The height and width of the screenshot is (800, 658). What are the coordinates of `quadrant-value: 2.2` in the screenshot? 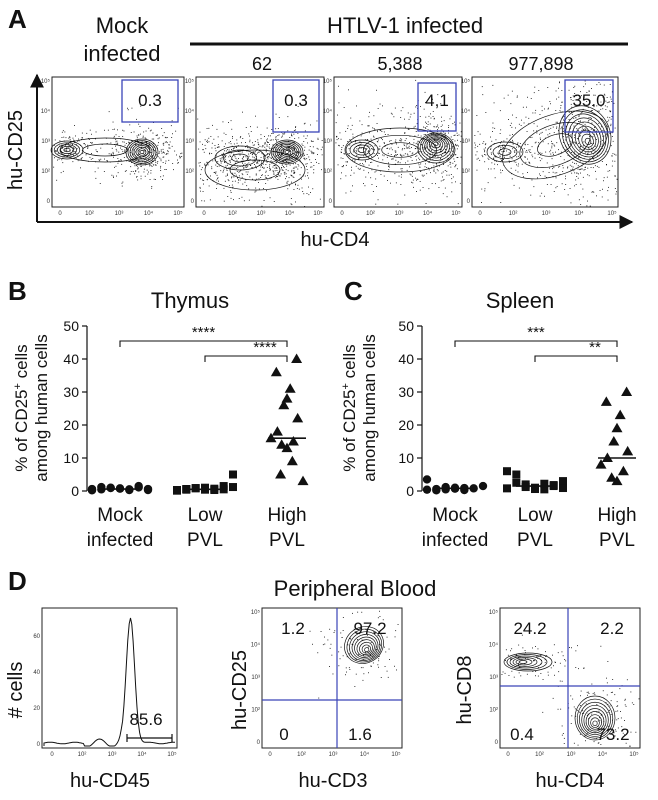 It's located at (612, 628).